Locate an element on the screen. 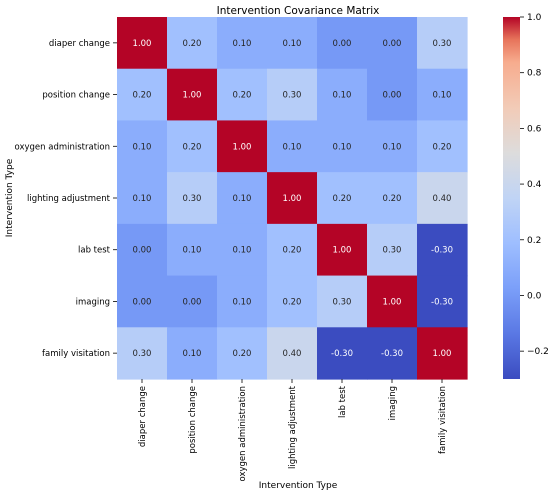  y-tick-label: family visitation is located at coordinates (76, 354).